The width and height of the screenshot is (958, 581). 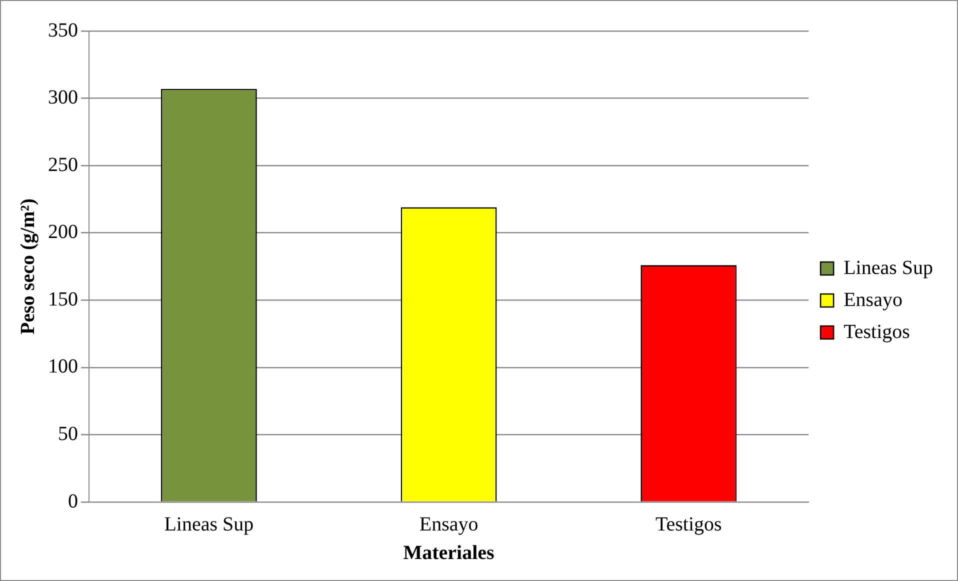 I want to click on y-tick-label: 350, so click(x=63, y=30).